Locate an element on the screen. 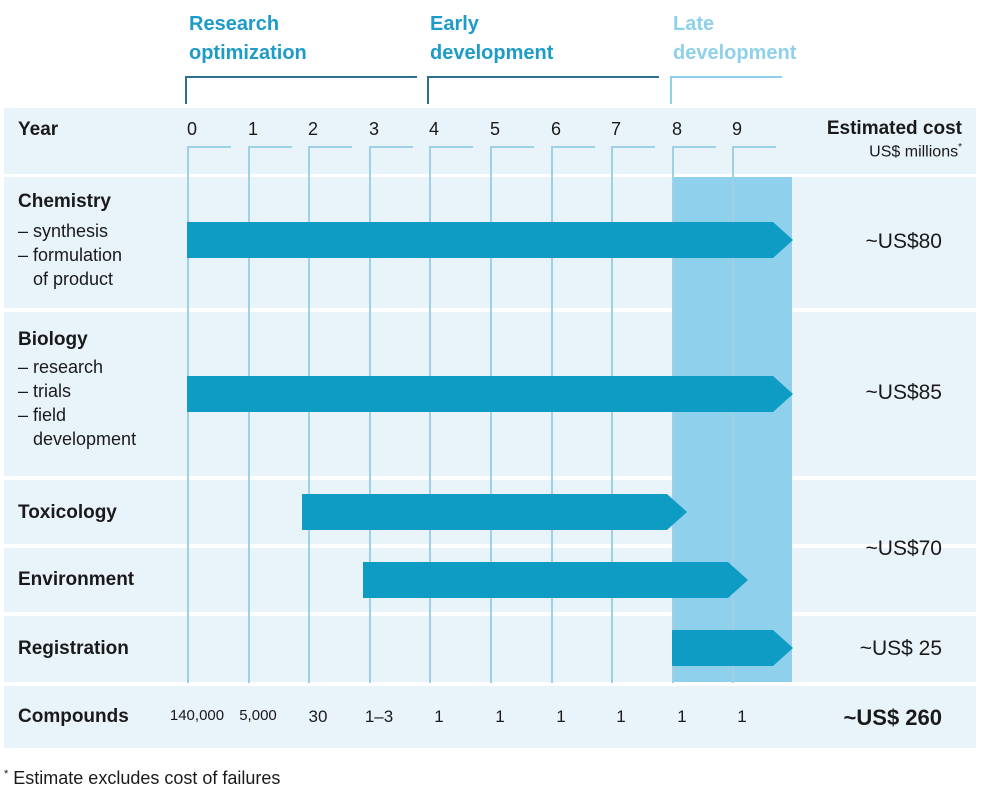  compounds-year-9: 1 is located at coordinates (742, 716).